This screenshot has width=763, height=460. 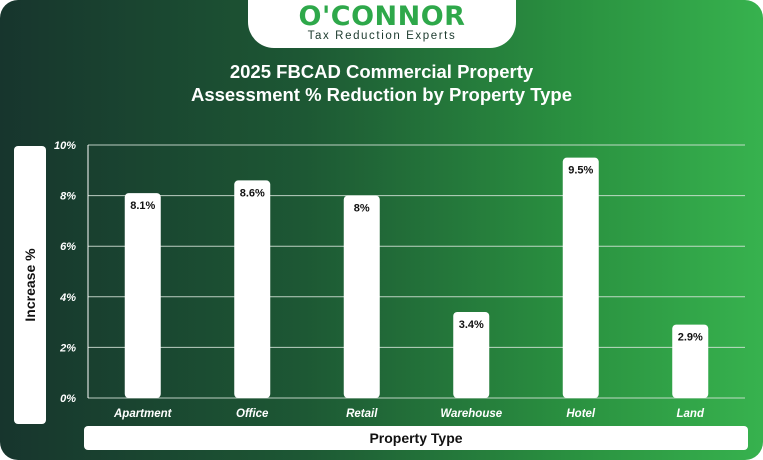 What do you see at coordinates (68, 197) in the screenshot?
I see `y-tick-label: 8%` at bounding box center [68, 197].